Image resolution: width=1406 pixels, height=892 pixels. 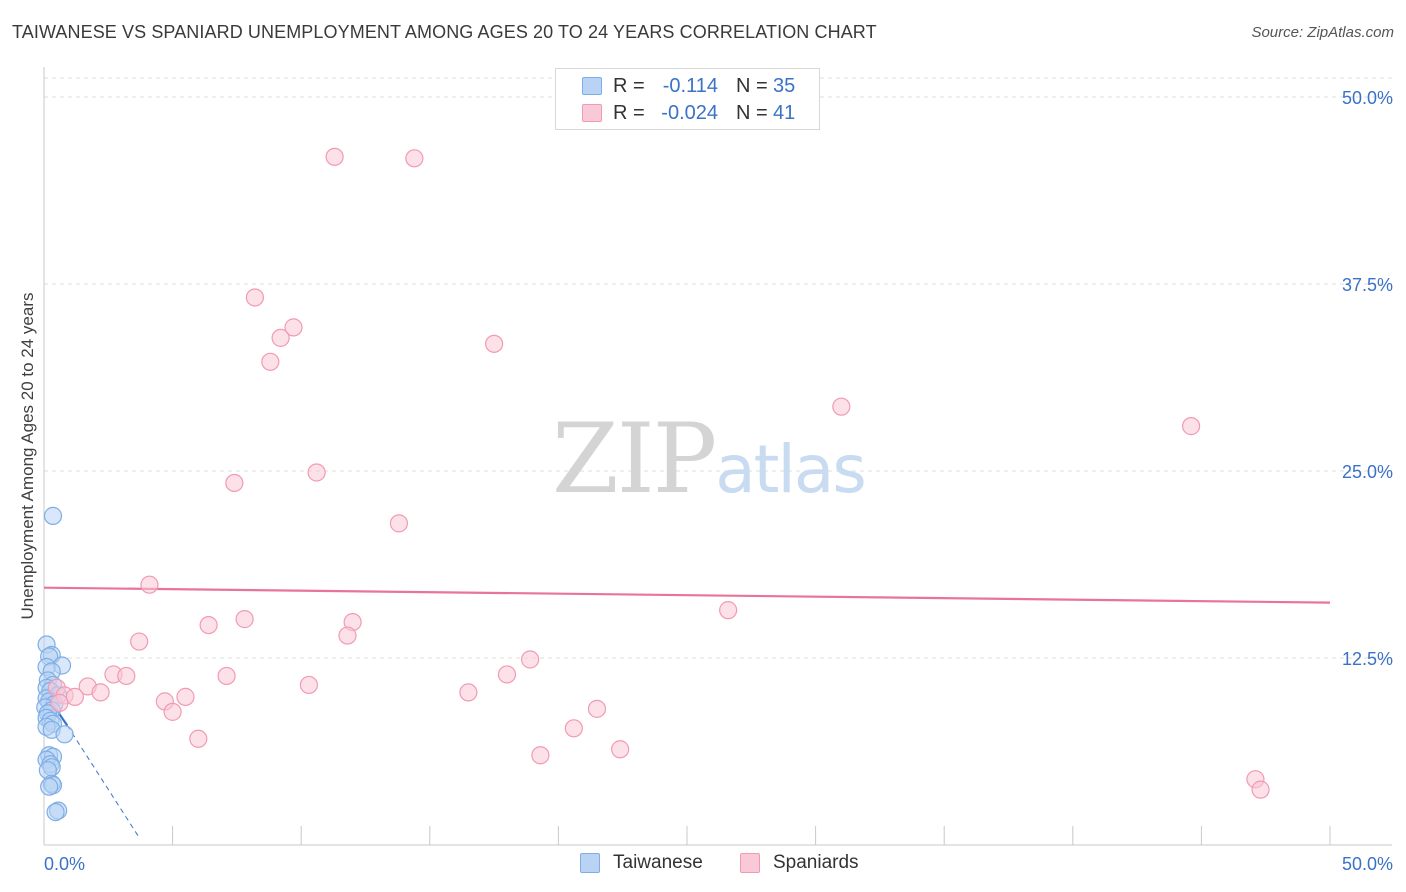 I want to click on legend-r-value: -0.024, so click(x=689, y=113).